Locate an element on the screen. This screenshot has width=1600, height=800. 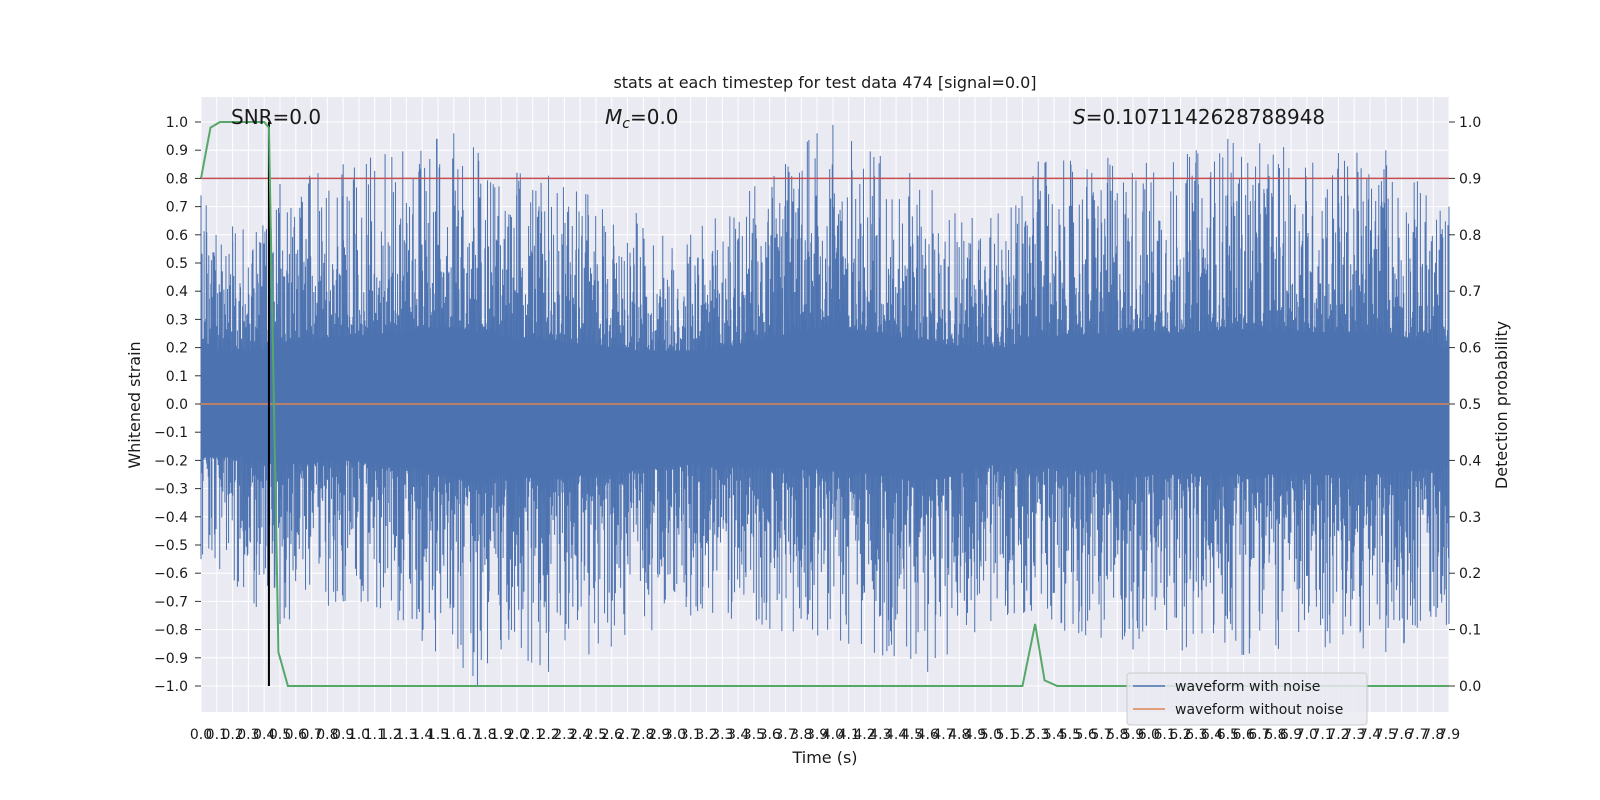
chirp-mass-annotation: Mc=0.0 is located at coordinates (642, 118).